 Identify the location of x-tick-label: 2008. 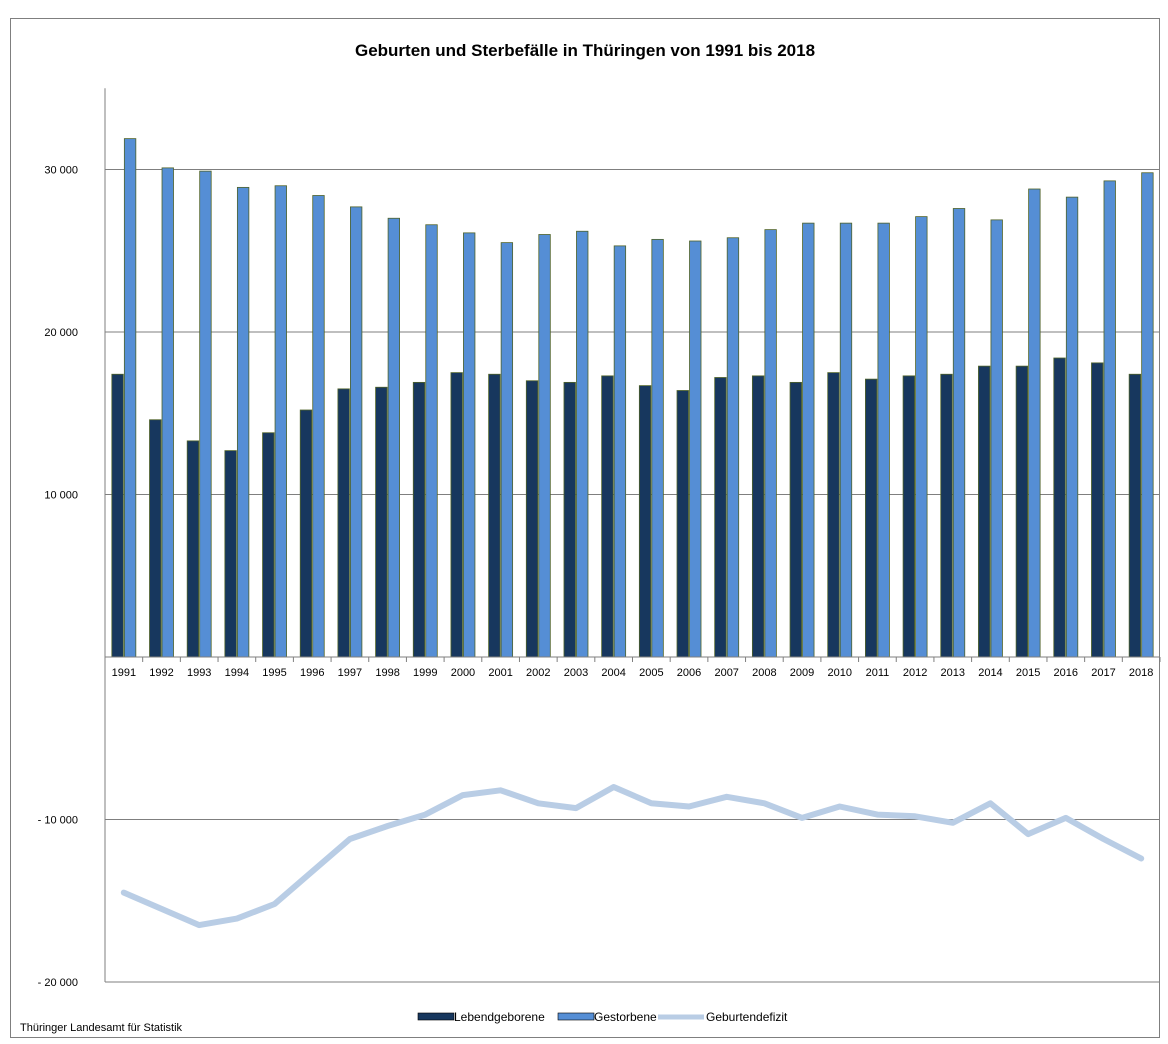
(764, 673).